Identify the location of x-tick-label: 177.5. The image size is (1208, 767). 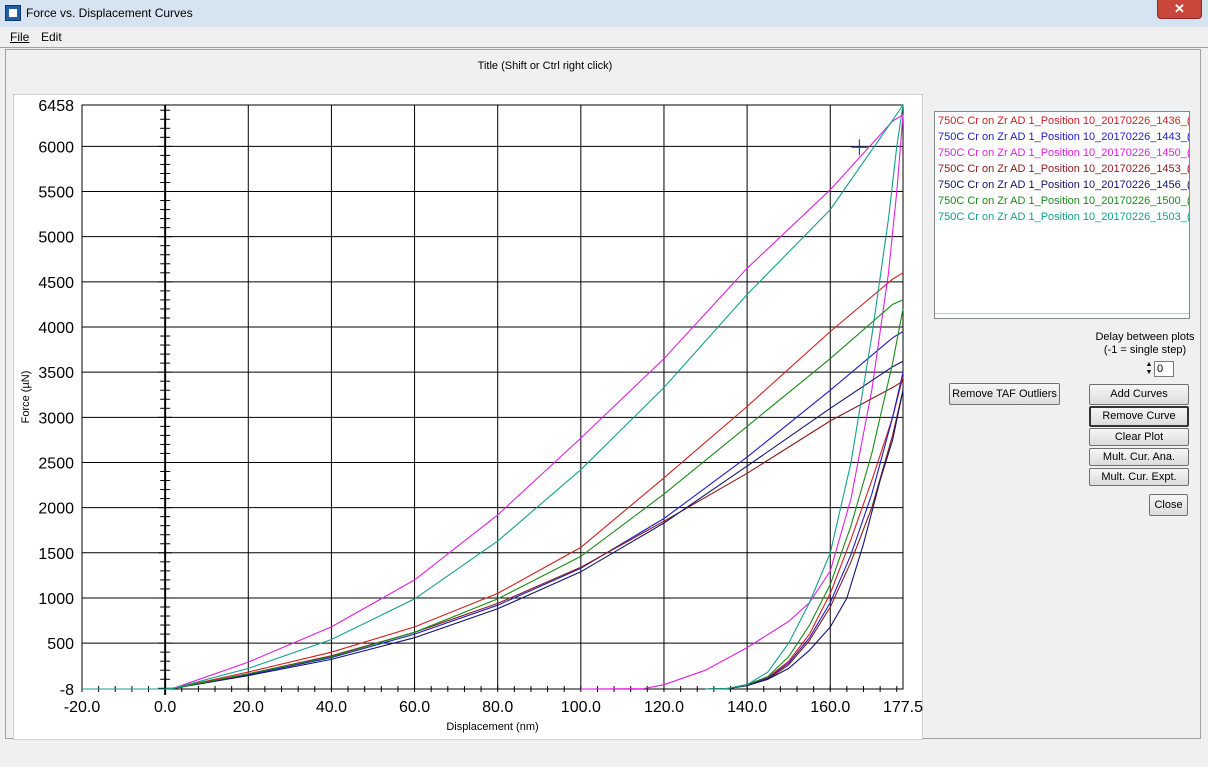
(903, 707).